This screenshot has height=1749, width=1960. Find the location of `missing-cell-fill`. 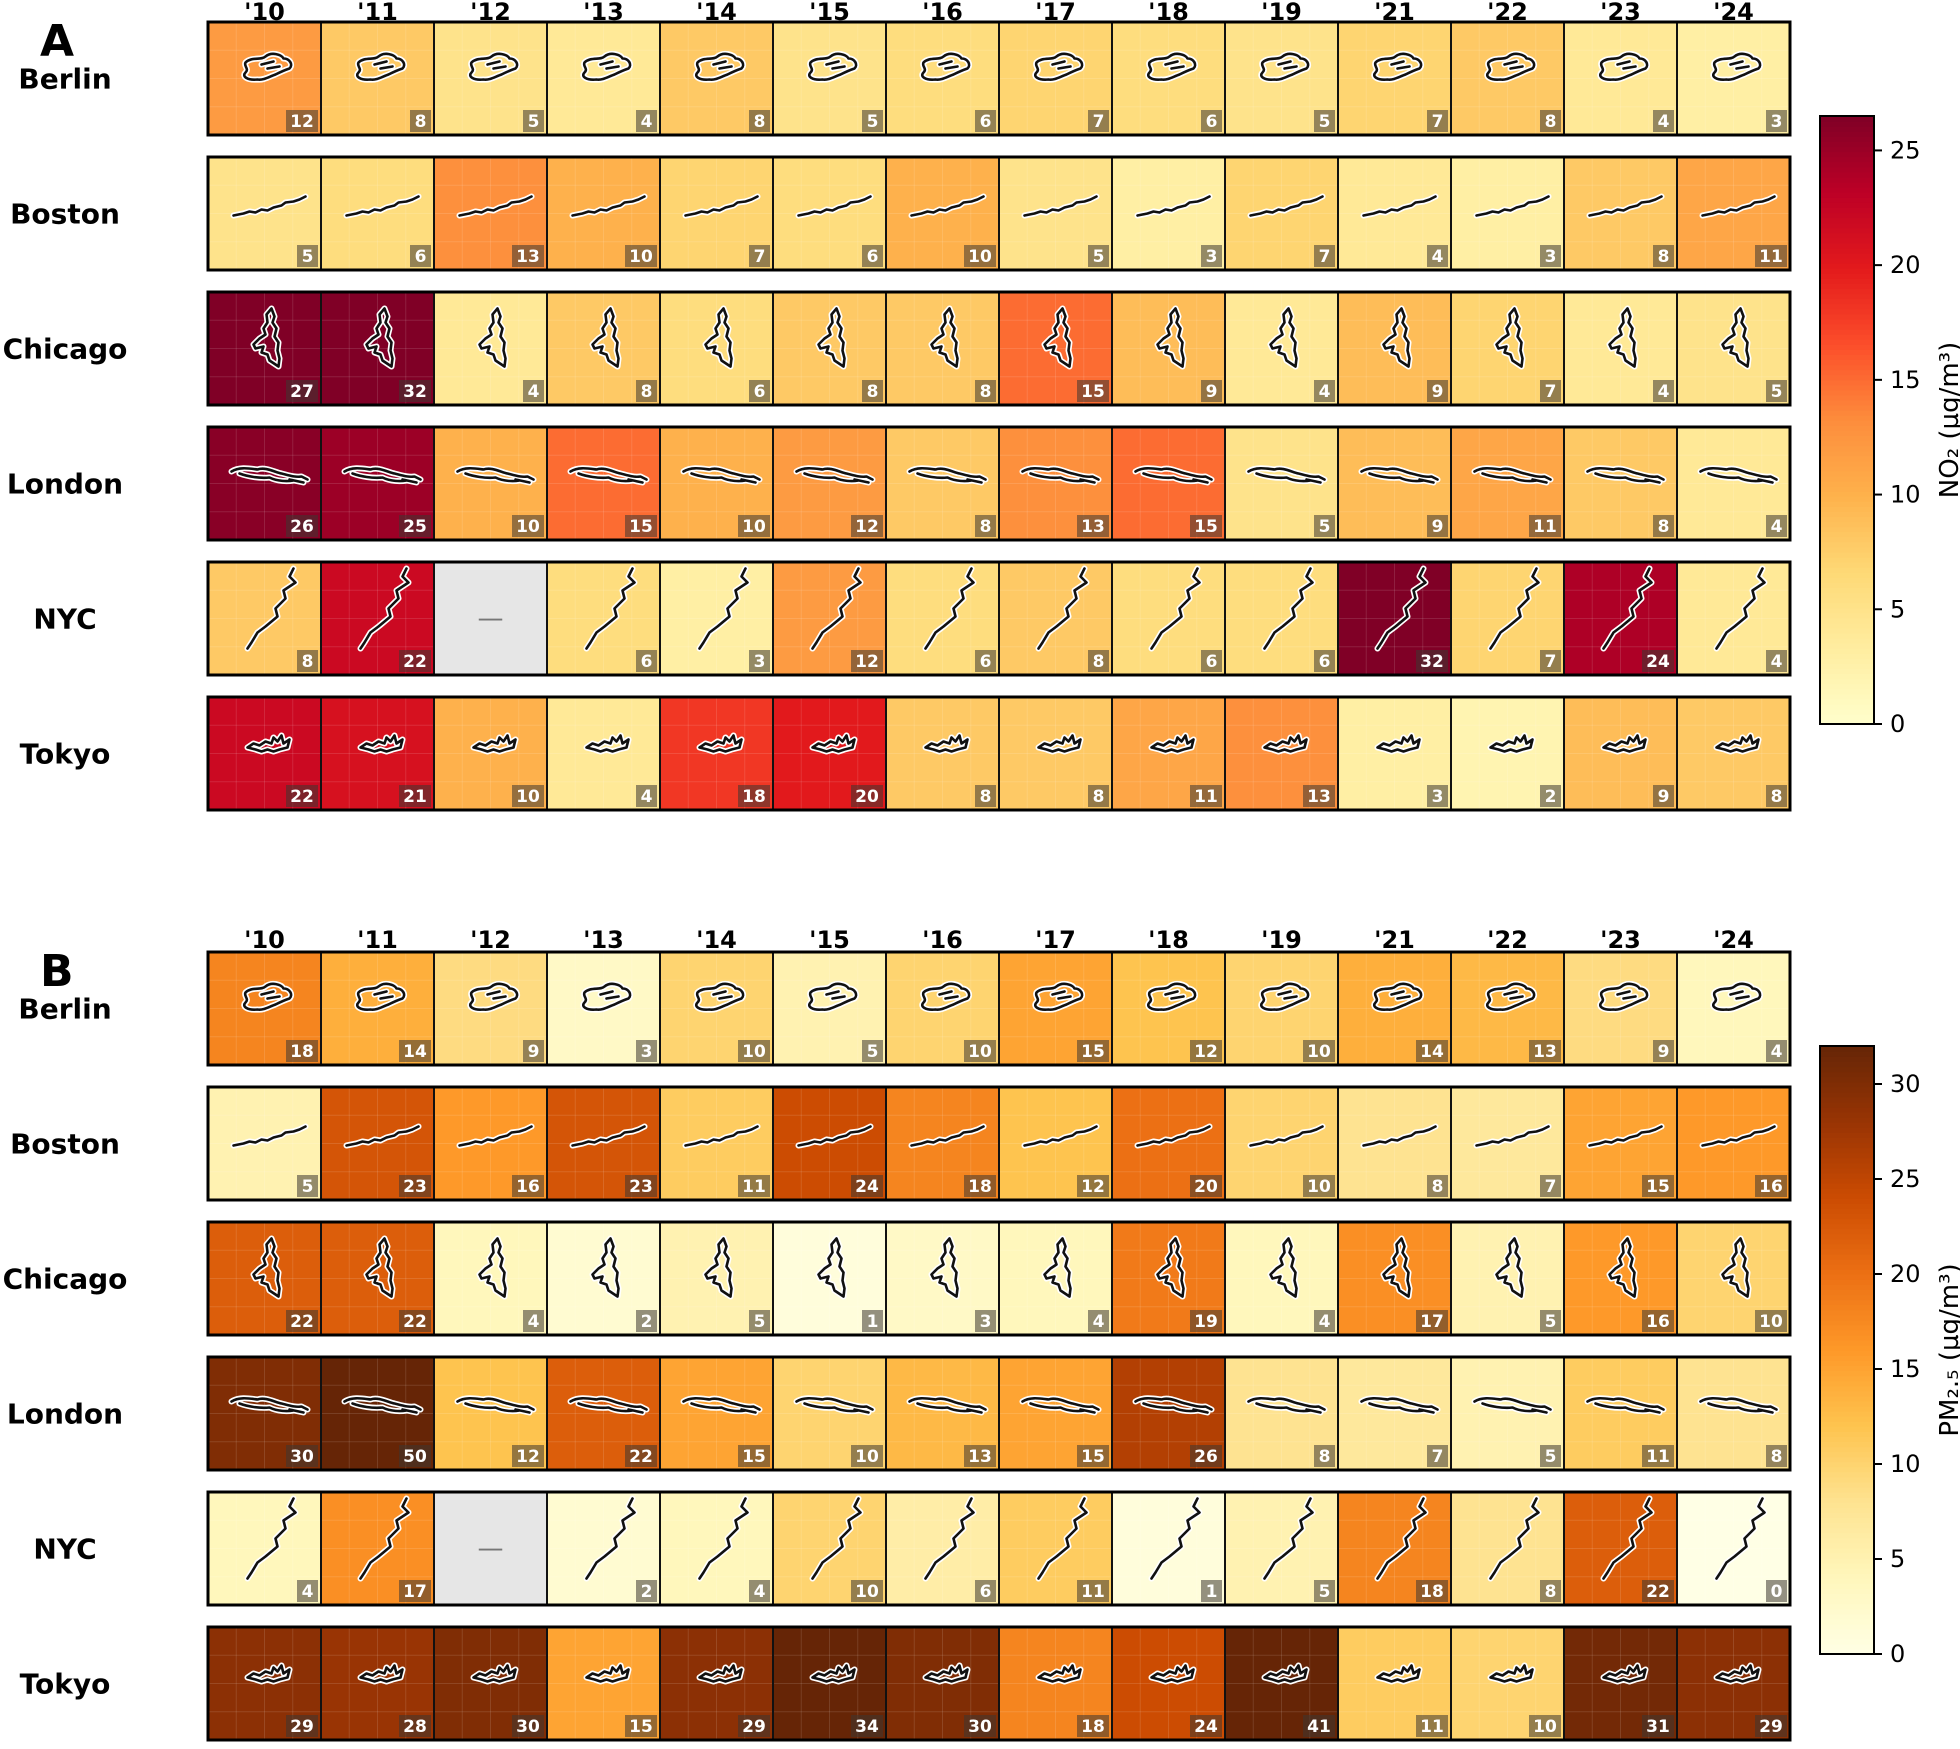

missing-cell-fill is located at coordinates (490, 618).